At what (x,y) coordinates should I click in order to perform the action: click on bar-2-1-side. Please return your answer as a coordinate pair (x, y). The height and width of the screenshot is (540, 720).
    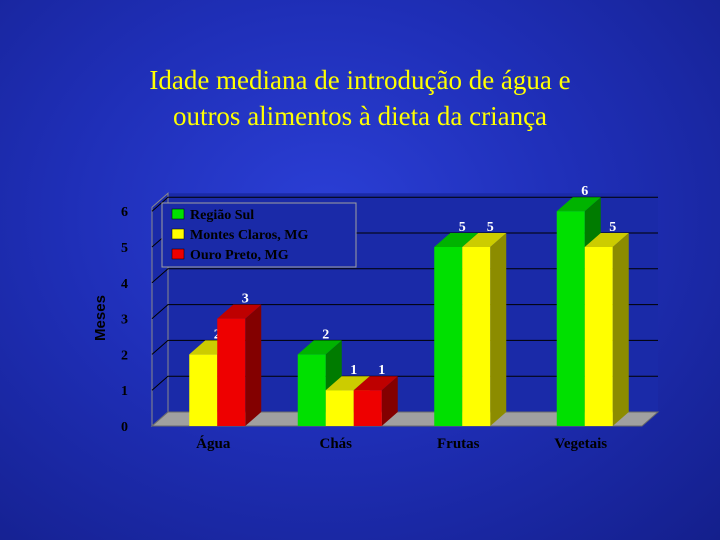
    Looking at the image, I should click on (498, 329).